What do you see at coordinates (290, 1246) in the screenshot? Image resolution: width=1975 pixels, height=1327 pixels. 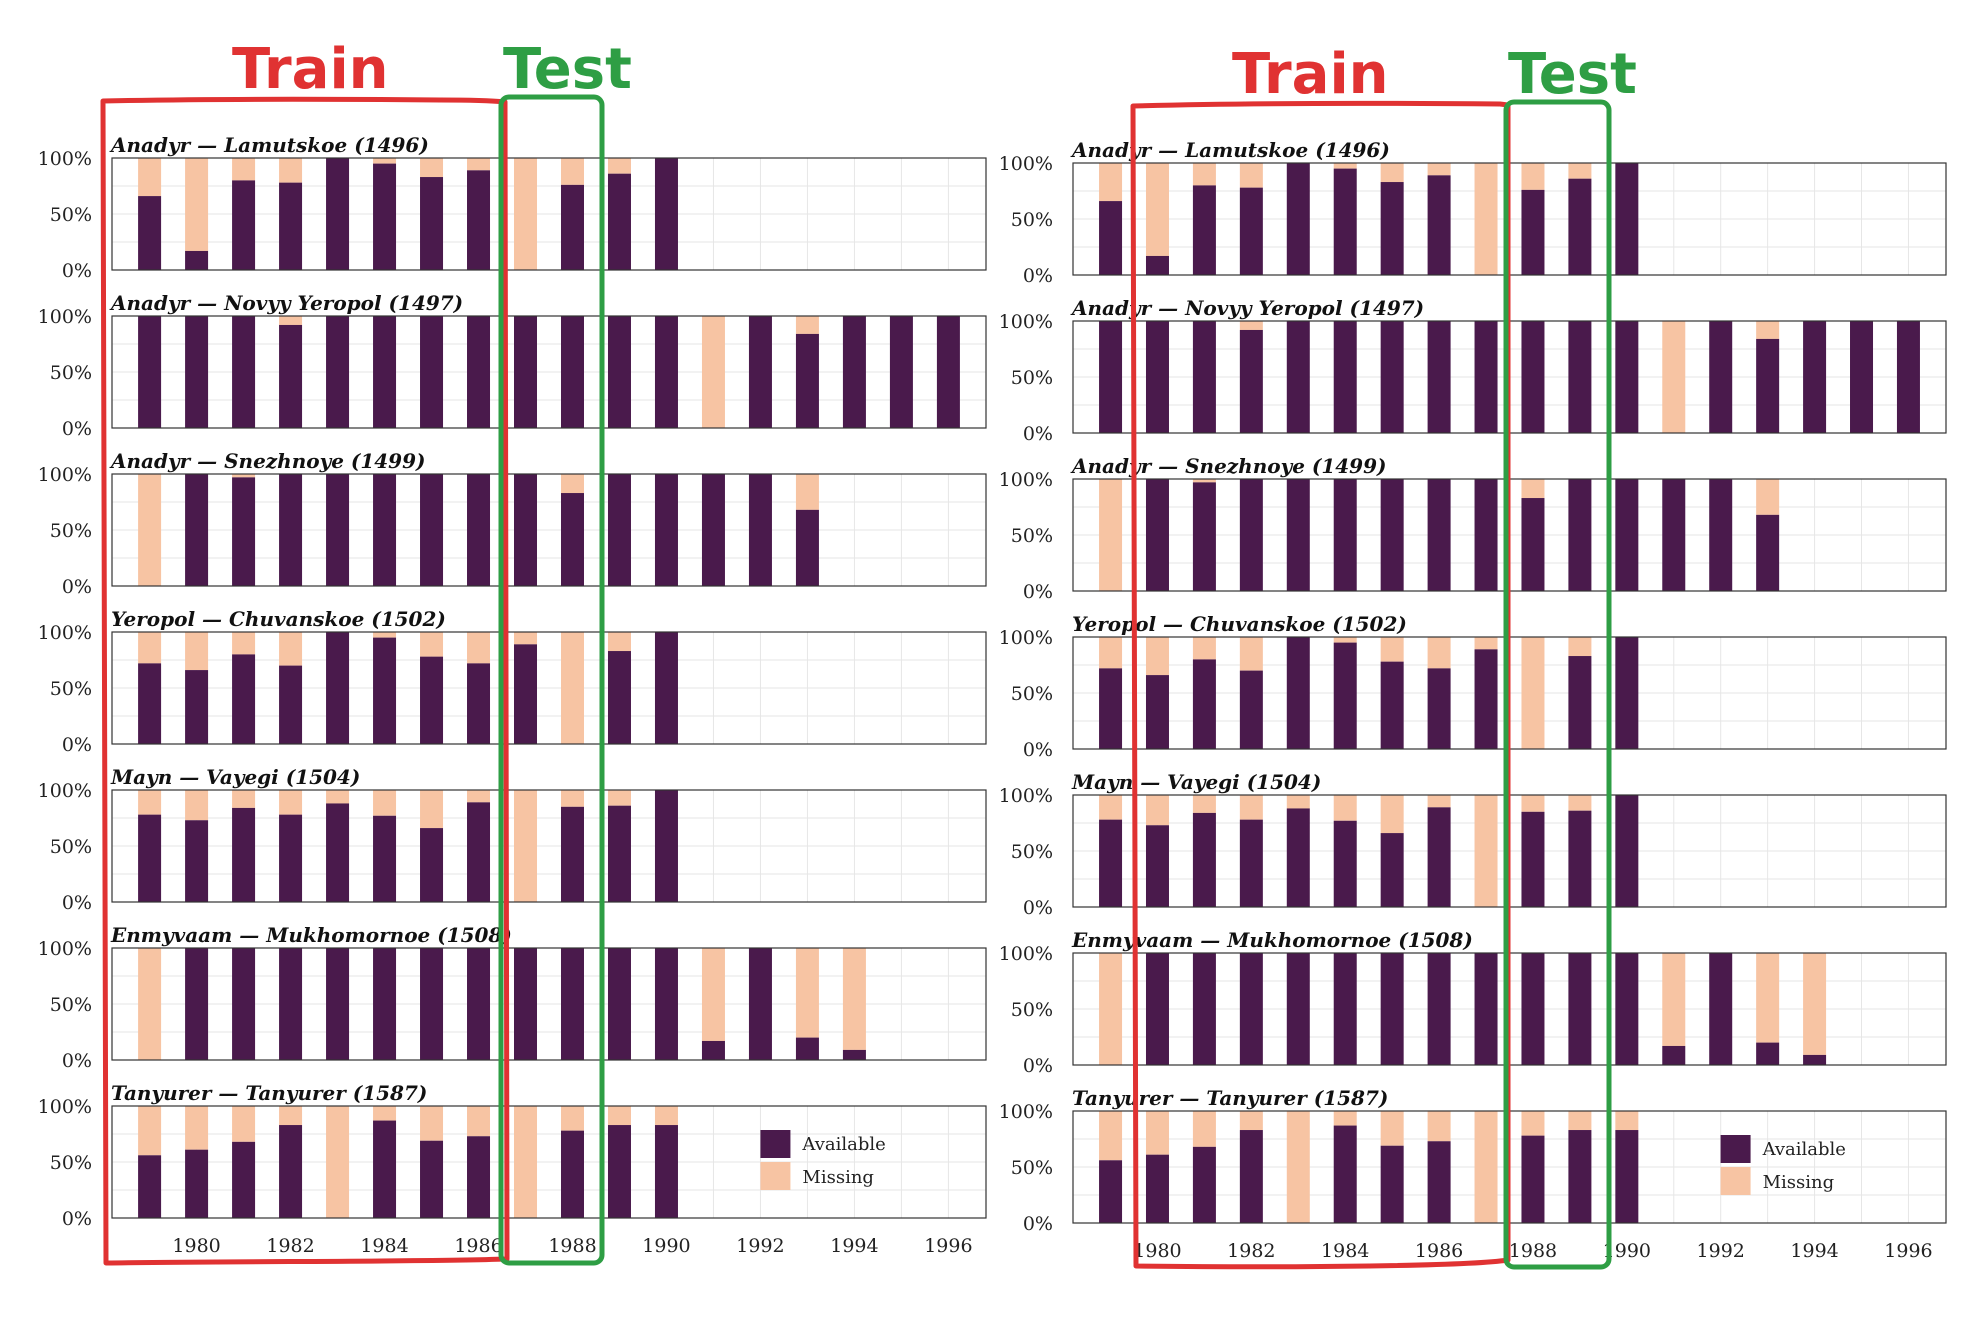 I see `x-tick-label: 1982` at bounding box center [290, 1246].